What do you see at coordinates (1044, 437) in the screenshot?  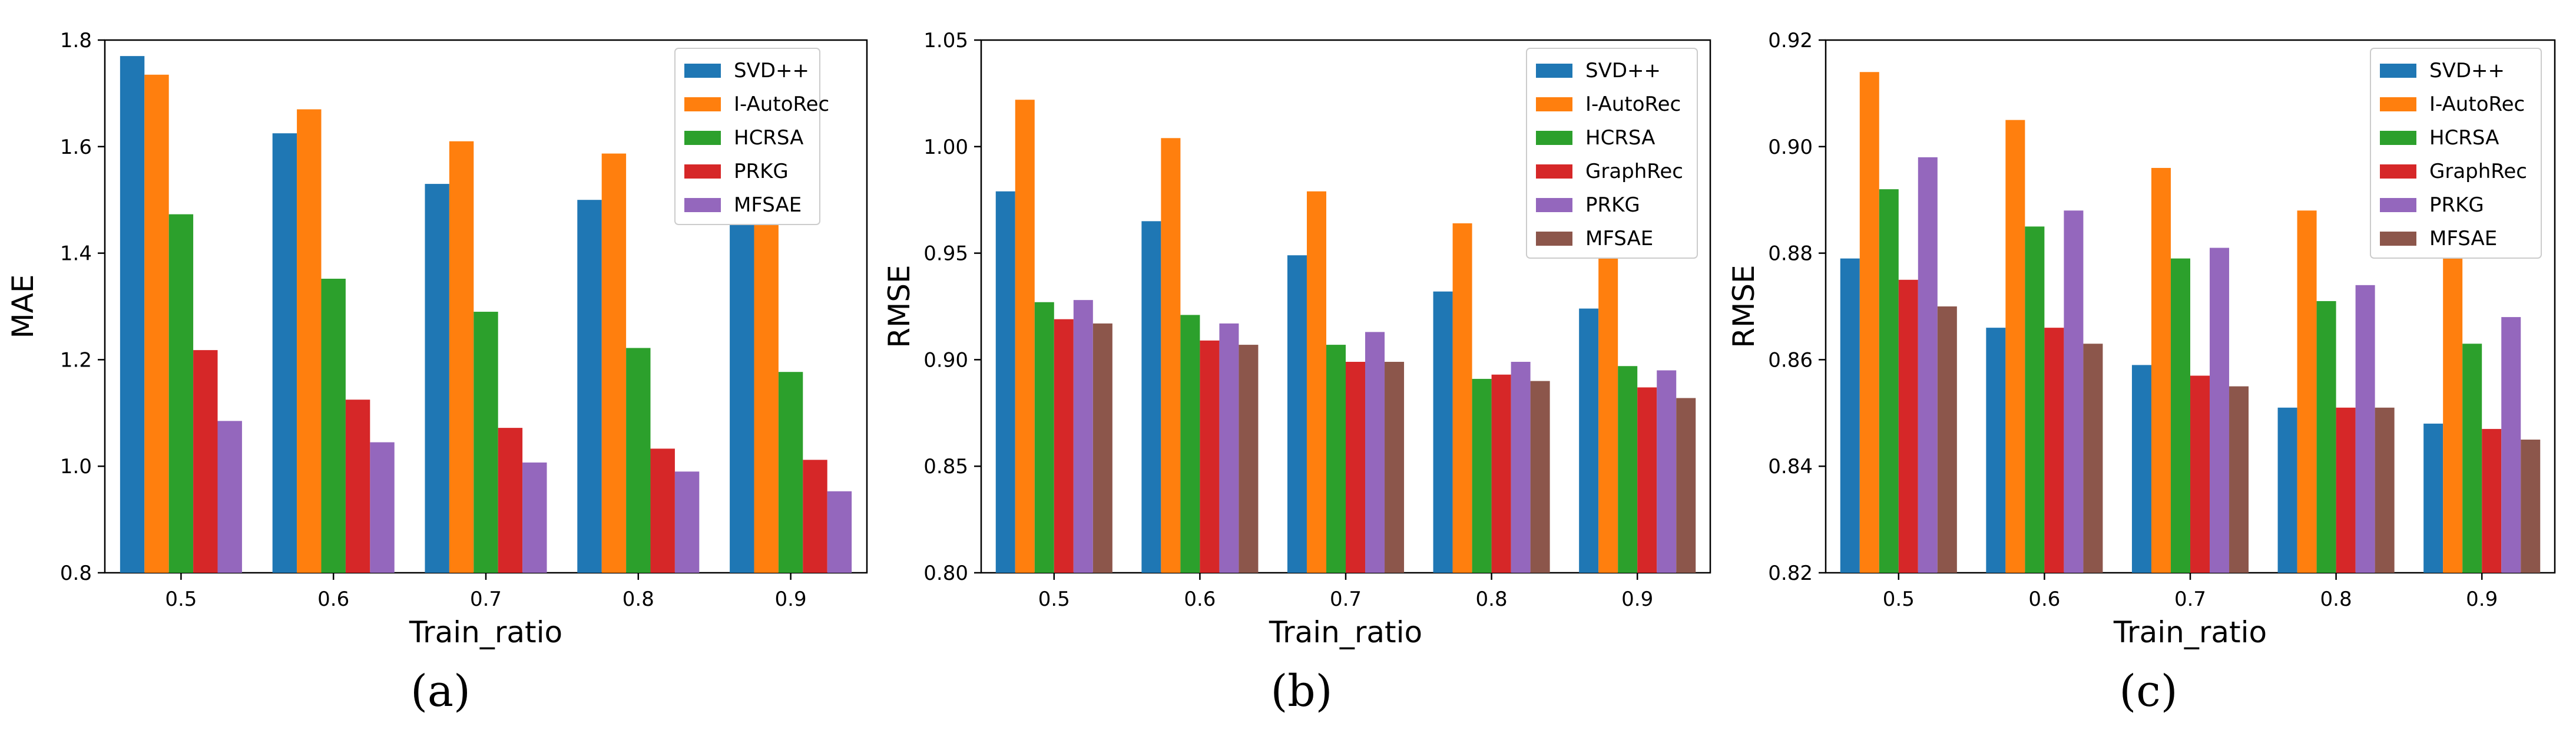 I see `bar-hcrsa-0.5` at bounding box center [1044, 437].